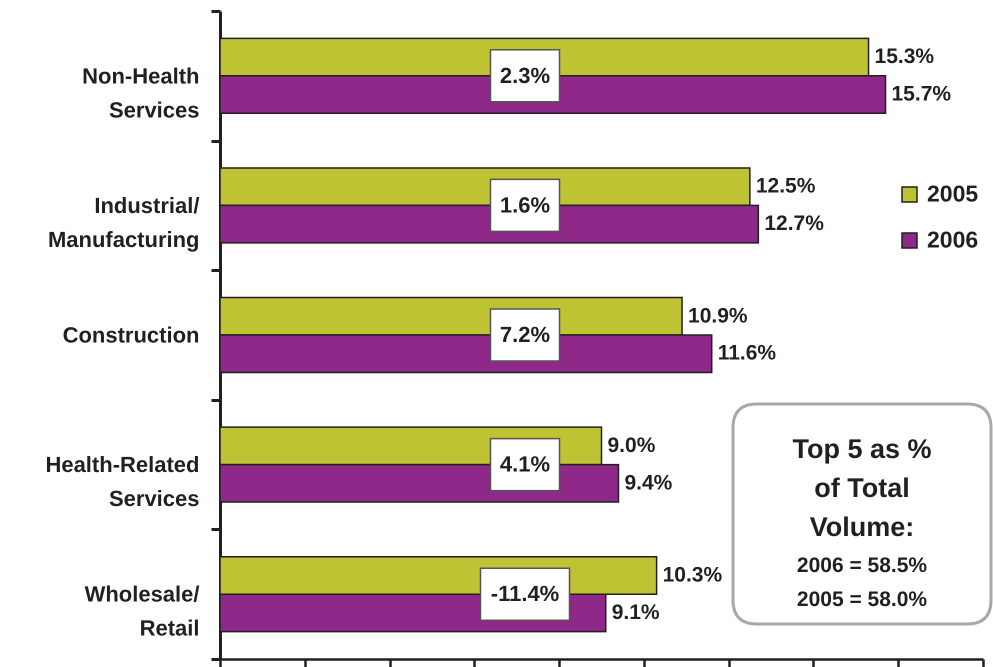 Image resolution: width=993 pixels, height=667 pixels. I want to click on annotation: 2006 = 58.5%, so click(862, 565).